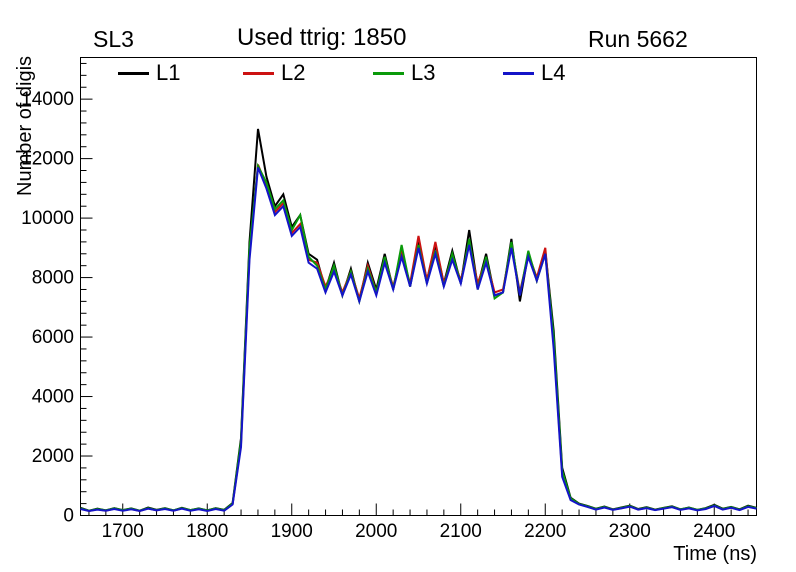 Image resolution: width=796 pixels, height=572 pixels. What do you see at coordinates (292, 531) in the screenshot?
I see `x-tick-label: 1900` at bounding box center [292, 531].